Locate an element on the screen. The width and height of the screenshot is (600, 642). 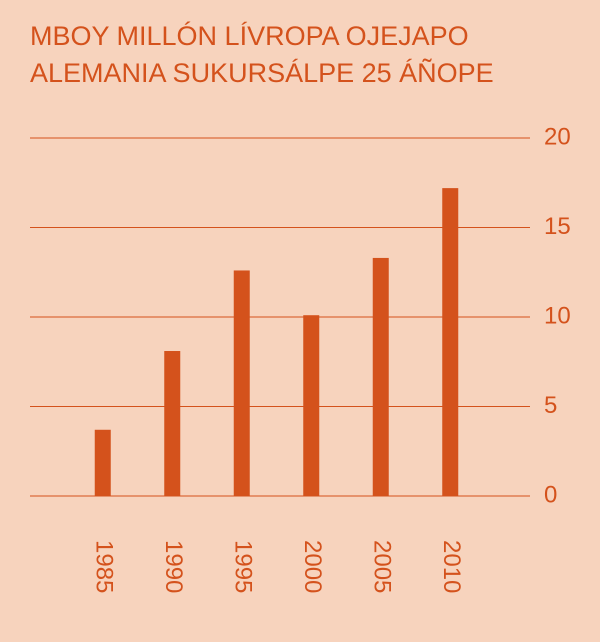
x-tick-label: 2010 is located at coordinates (451, 566).